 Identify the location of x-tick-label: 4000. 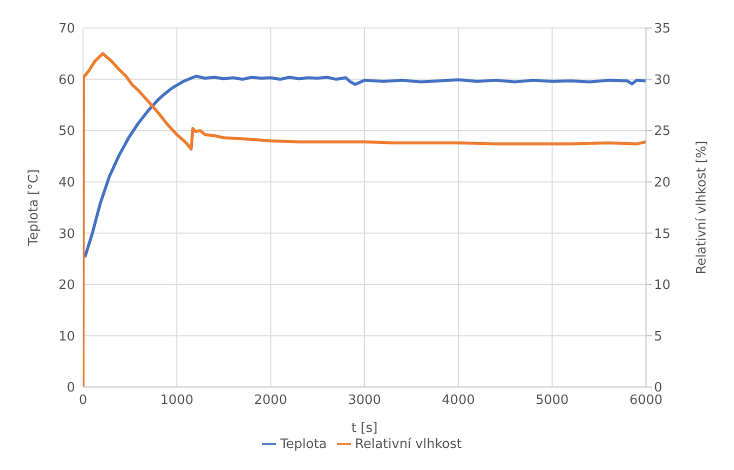
(458, 400).